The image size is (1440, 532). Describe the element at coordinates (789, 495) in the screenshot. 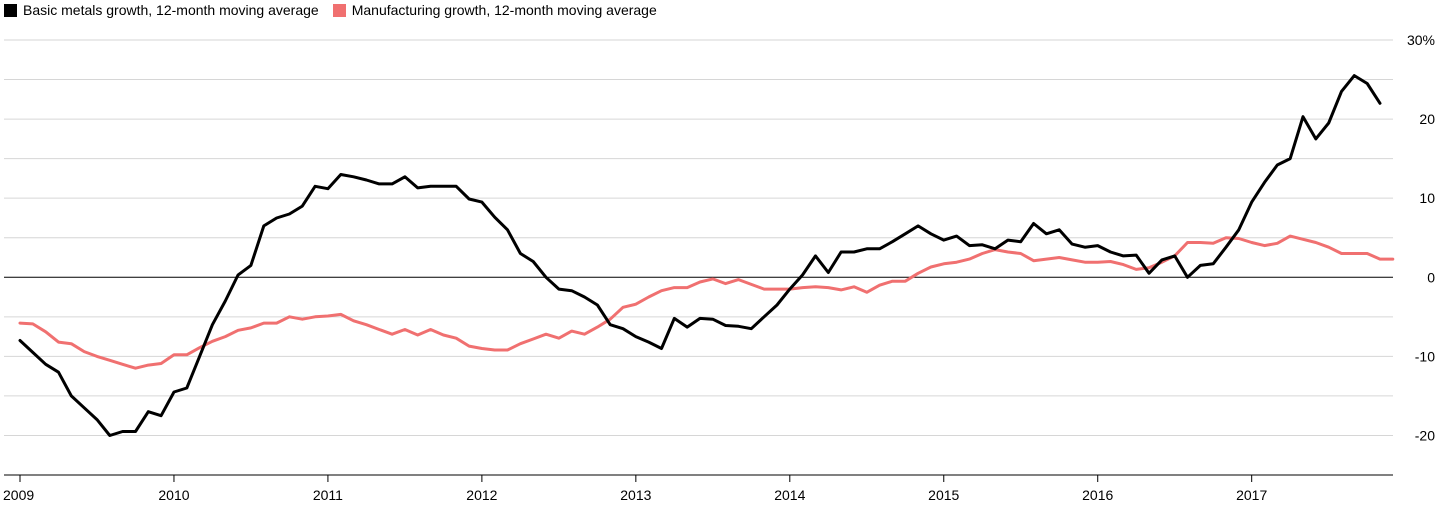

I see `x-tick-label: 2014` at that location.